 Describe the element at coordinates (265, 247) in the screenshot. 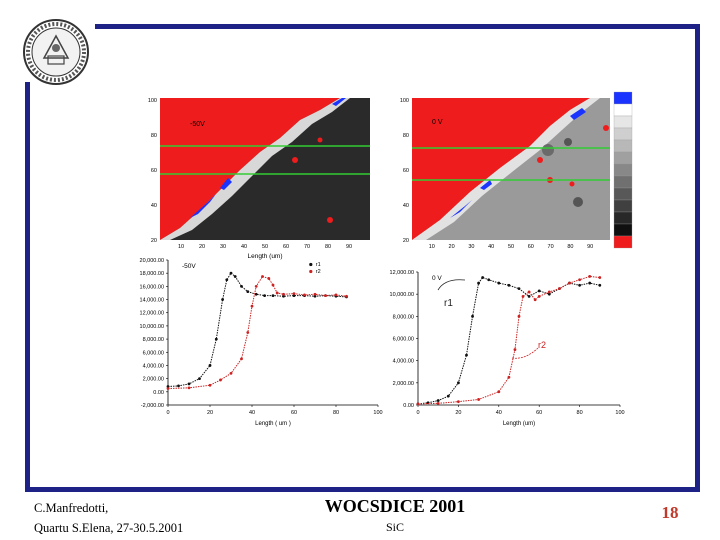

I see `map-left-x-tick: 50` at that location.